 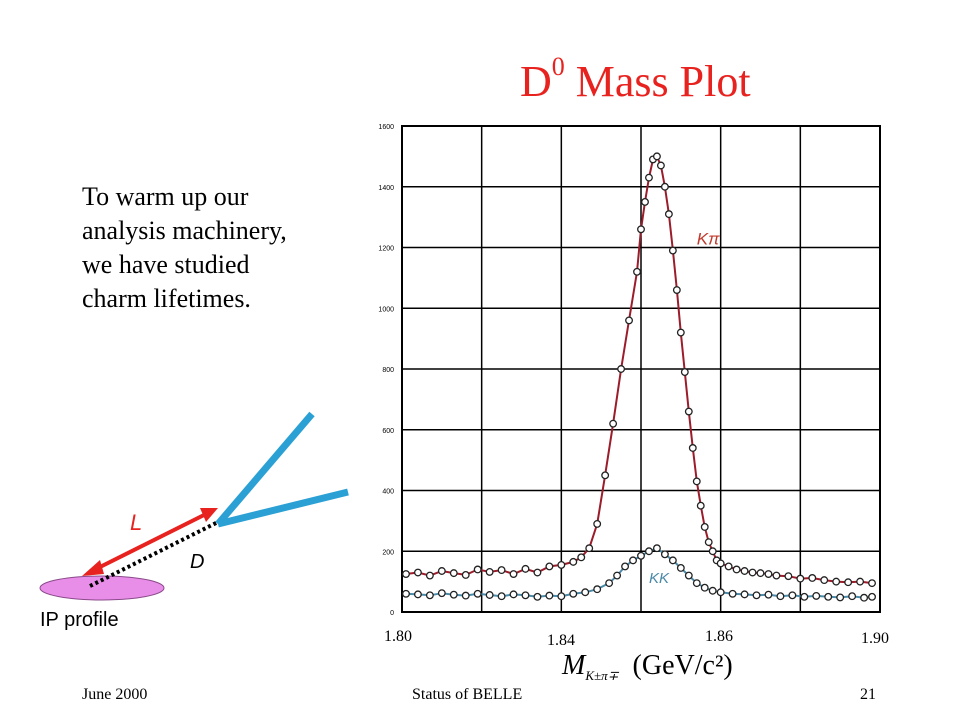 I want to click on y-tick-label: 1600, so click(x=386, y=127).